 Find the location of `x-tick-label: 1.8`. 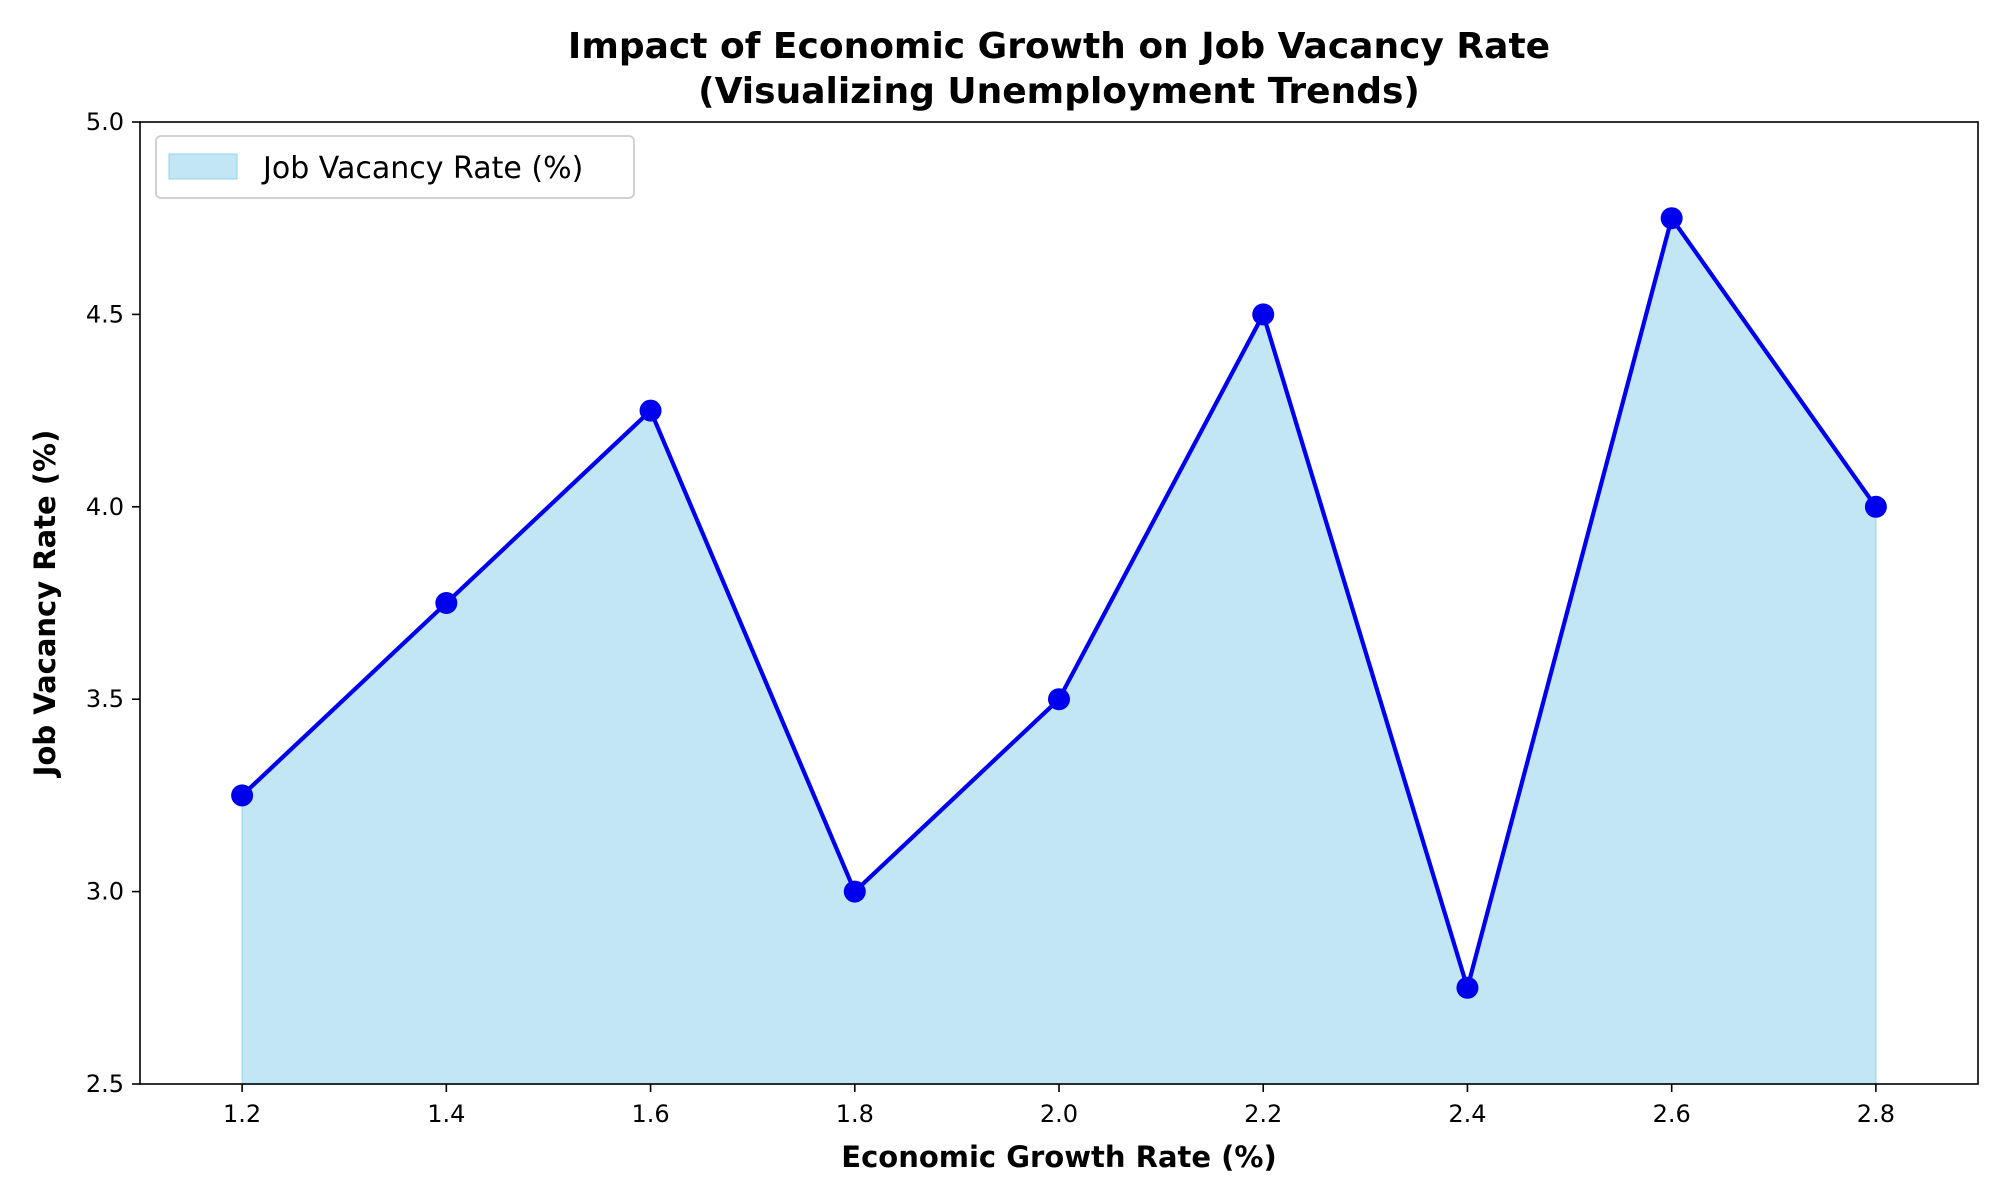

x-tick-label: 1.8 is located at coordinates (855, 1114).